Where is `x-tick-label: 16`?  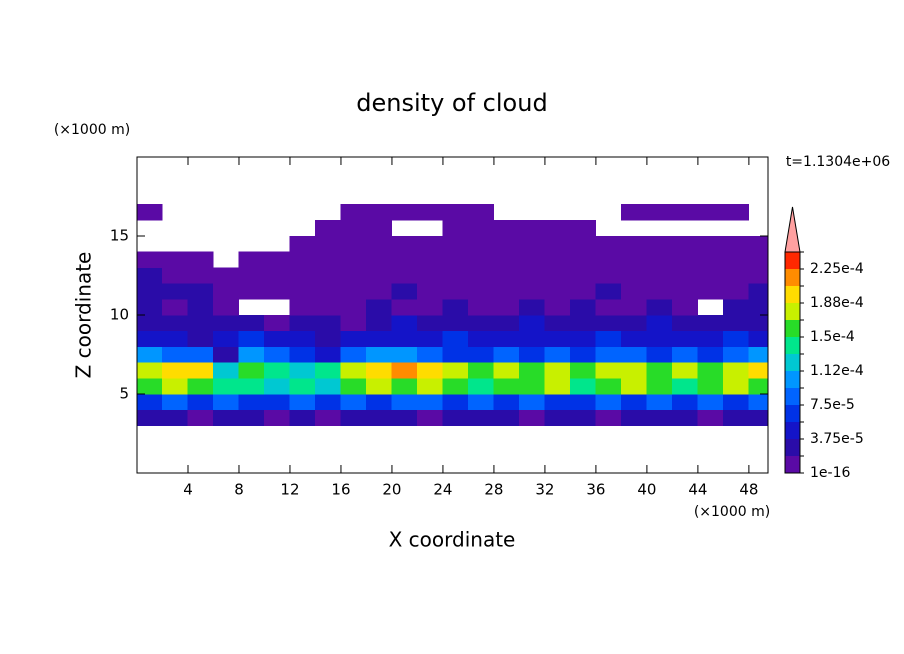 x-tick-label: 16 is located at coordinates (340, 490).